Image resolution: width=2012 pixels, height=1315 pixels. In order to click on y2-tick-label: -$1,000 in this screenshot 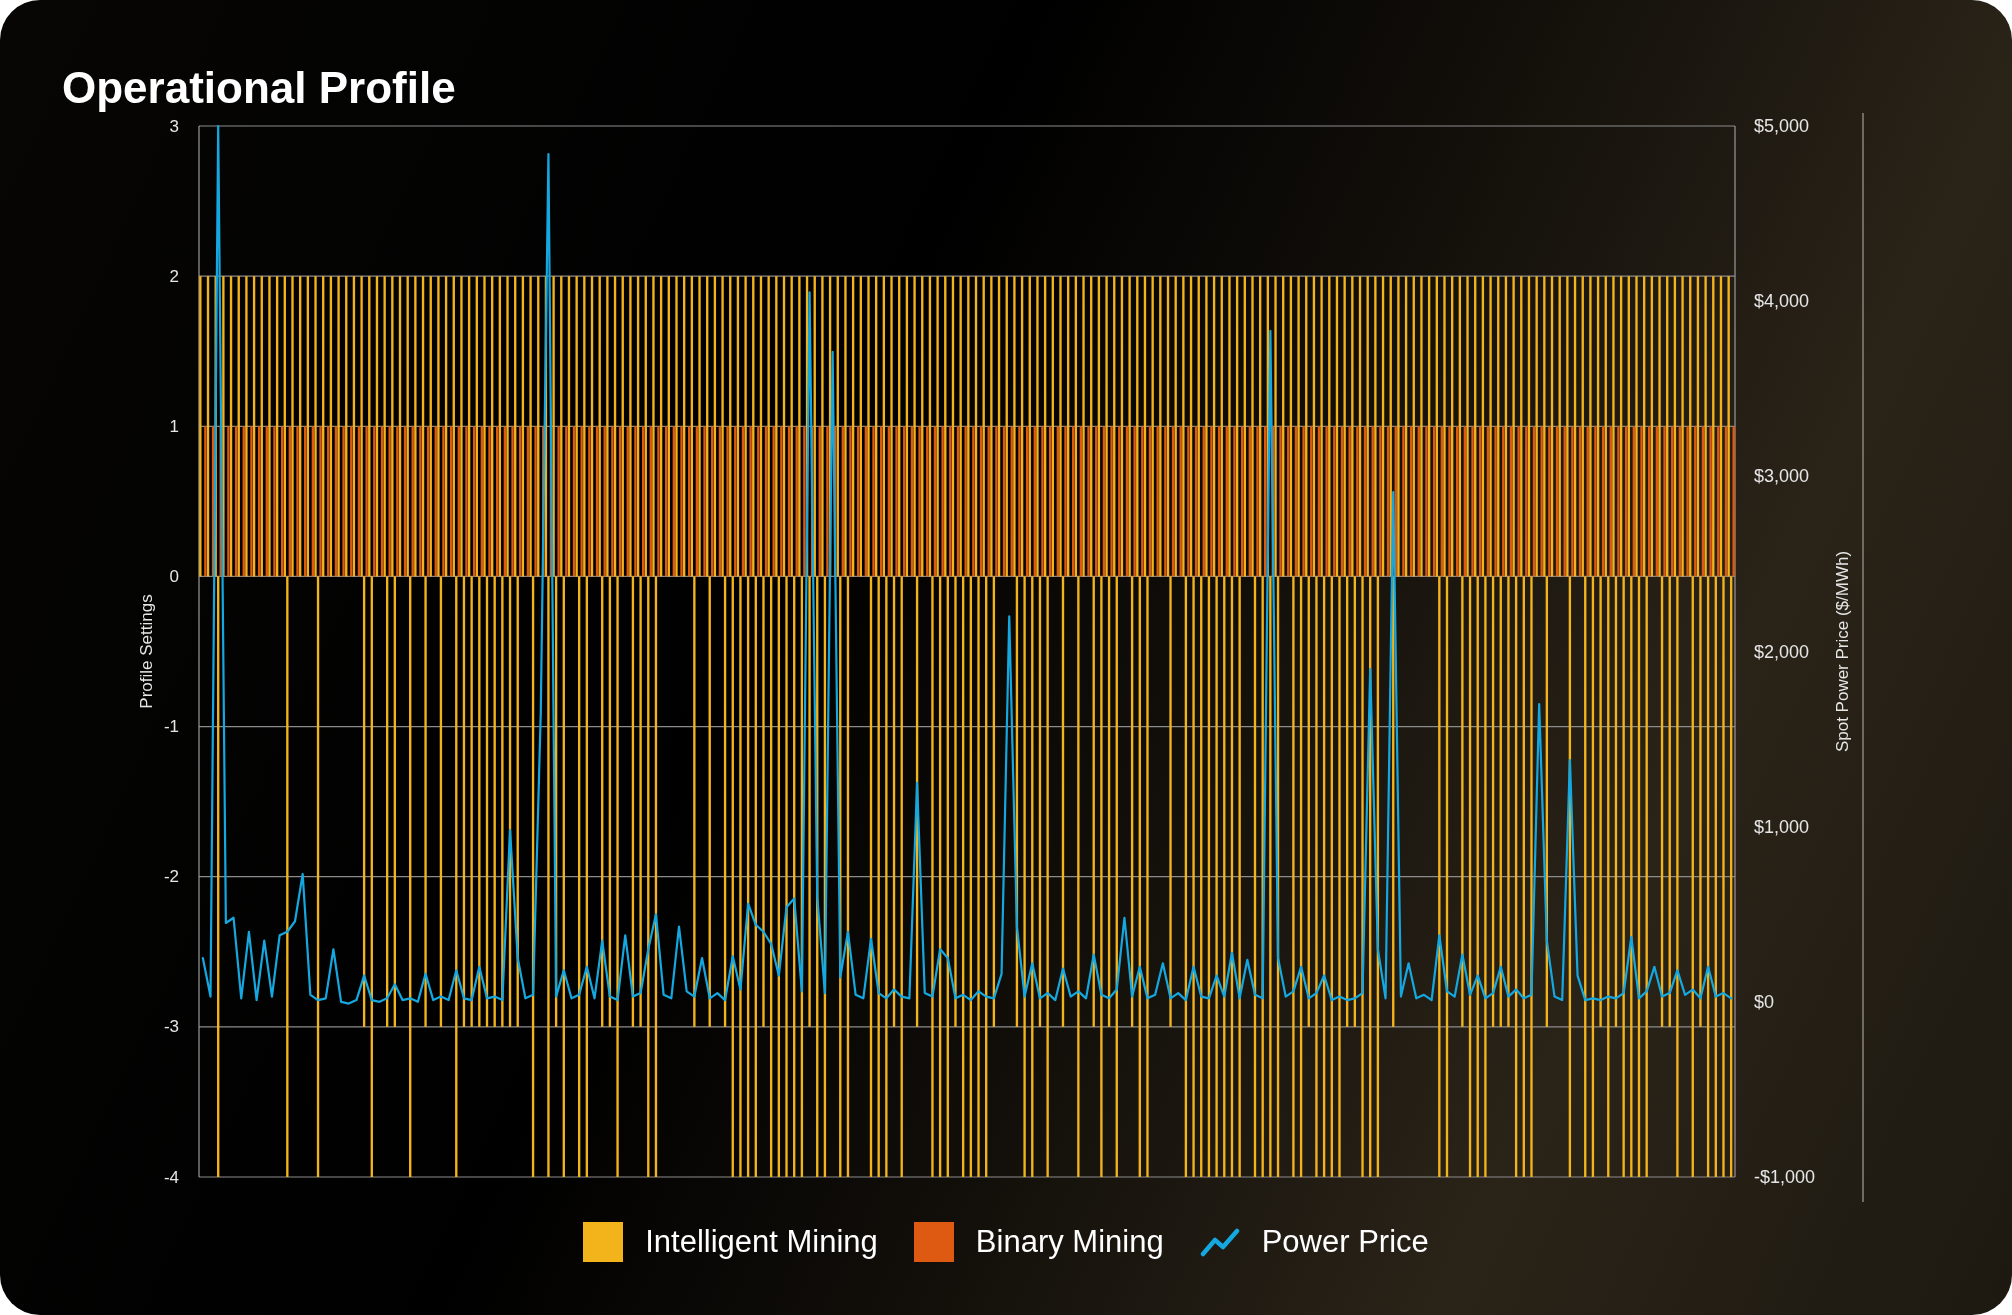, I will do `click(1785, 1177)`.